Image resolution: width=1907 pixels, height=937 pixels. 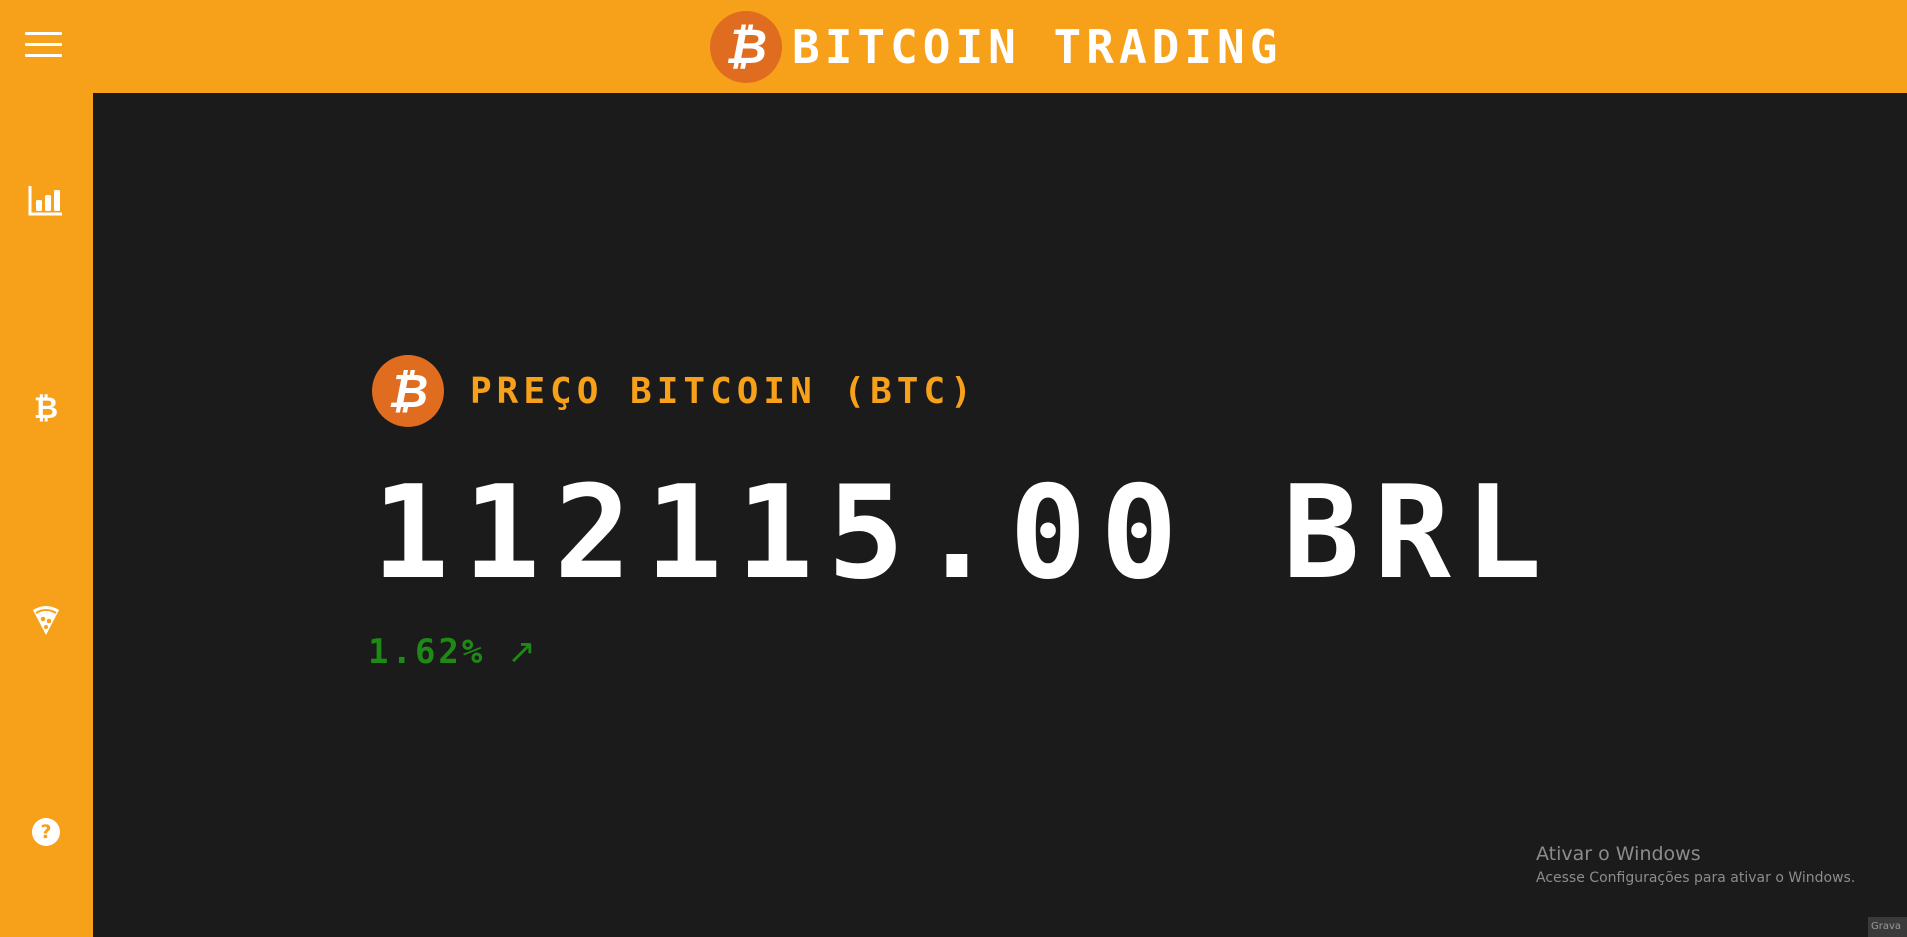 What do you see at coordinates (523, 652) in the screenshot?
I see `trend-up-arrow-icon: ↗` at bounding box center [523, 652].